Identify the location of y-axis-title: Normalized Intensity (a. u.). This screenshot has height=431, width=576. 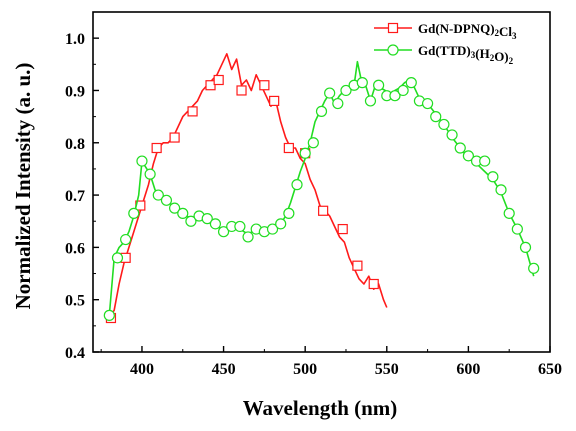
(23, 186).